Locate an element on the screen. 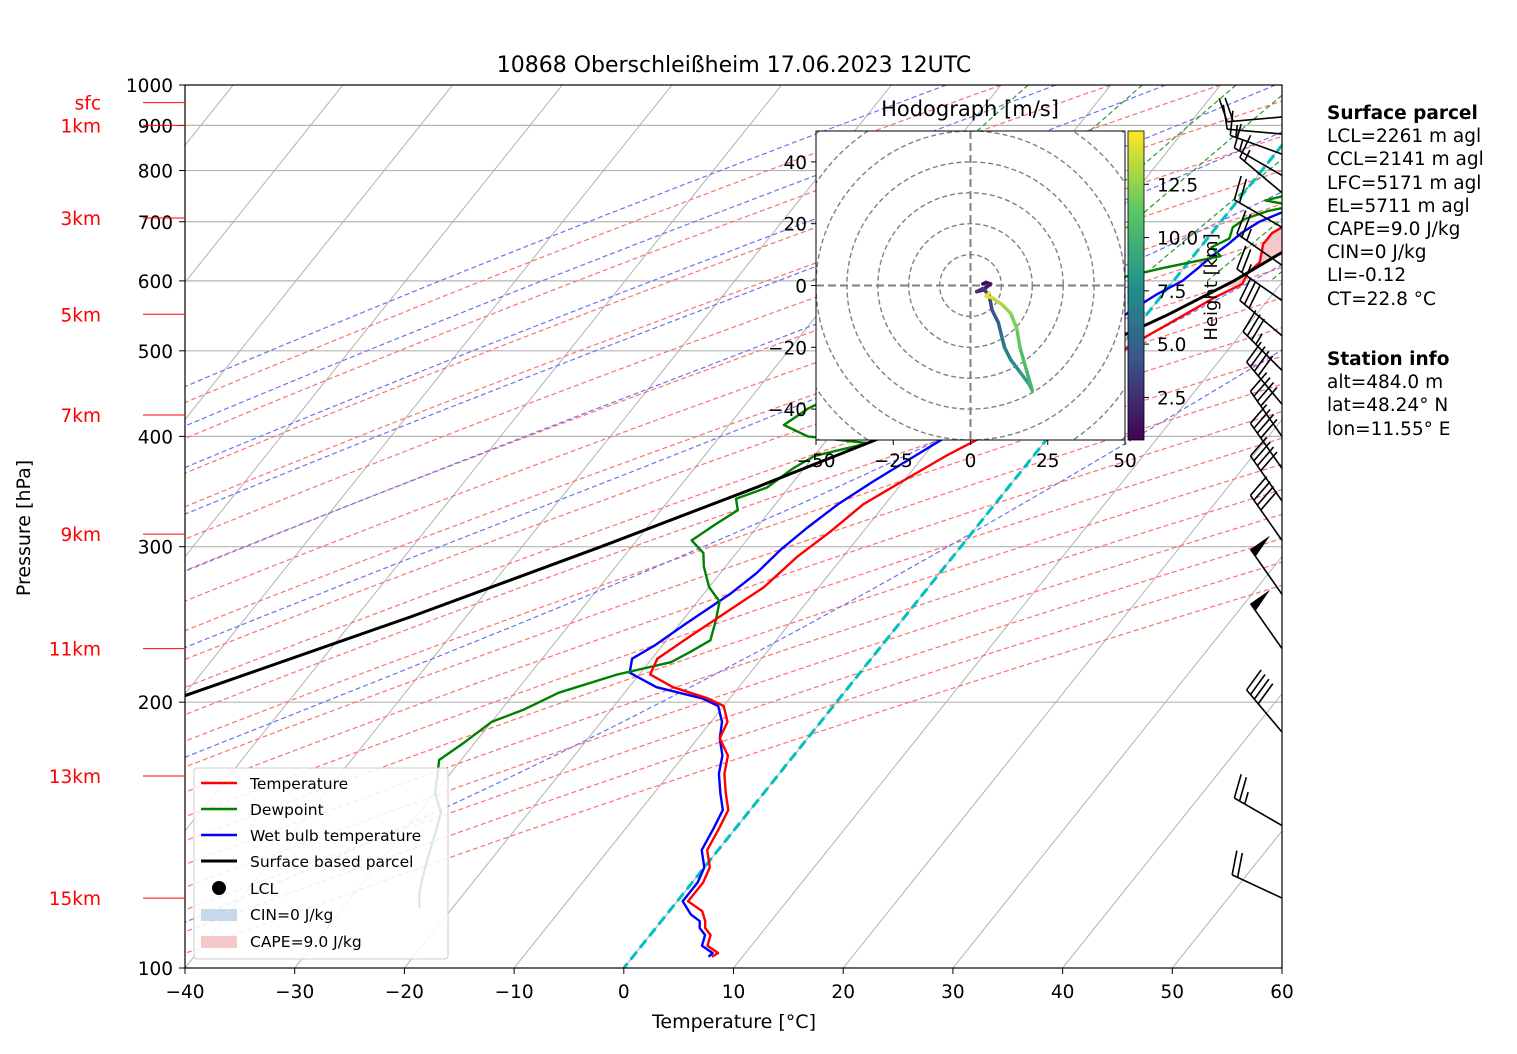 The height and width of the screenshot is (1054, 1517). height-label: 7km is located at coordinates (80, 416).